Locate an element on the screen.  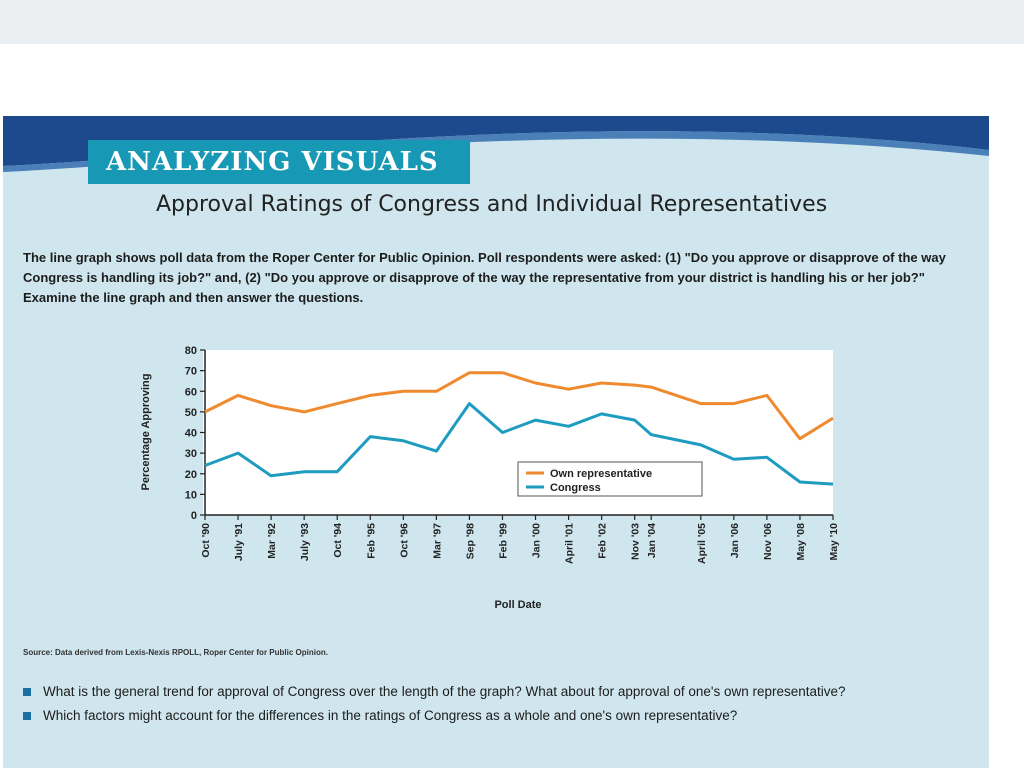
x-tick-label: Feb '02 is located at coordinates (603, 541).